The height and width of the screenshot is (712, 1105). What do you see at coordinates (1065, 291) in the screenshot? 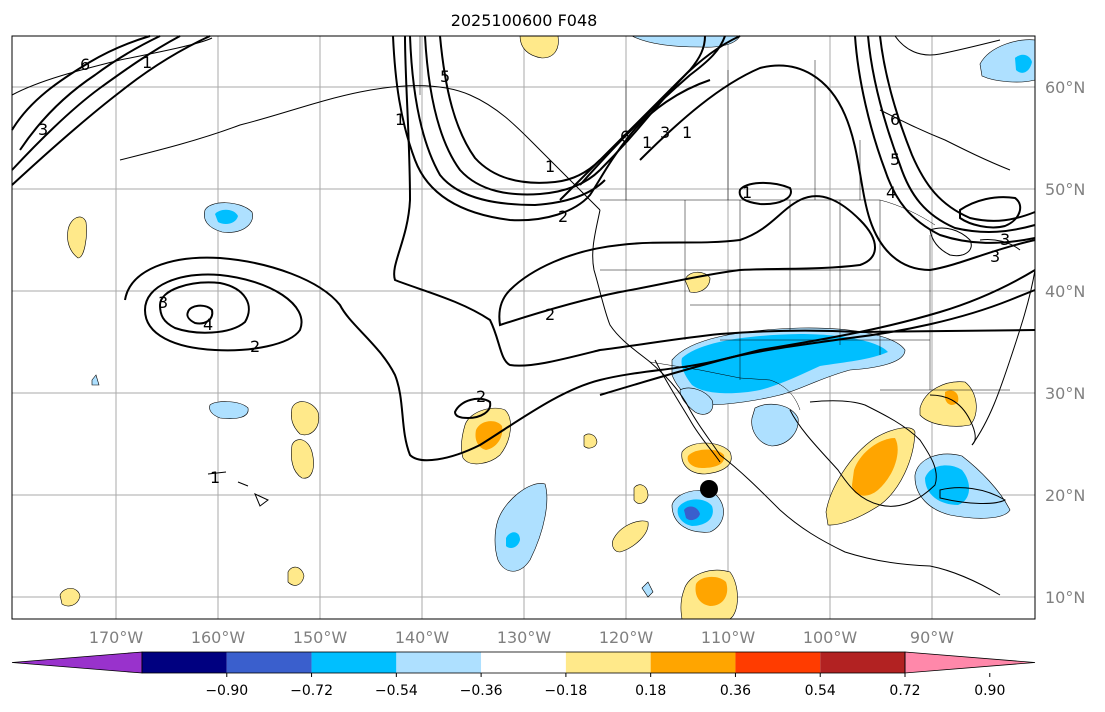
I see `lat-label-40n: 40°N` at bounding box center [1065, 291].